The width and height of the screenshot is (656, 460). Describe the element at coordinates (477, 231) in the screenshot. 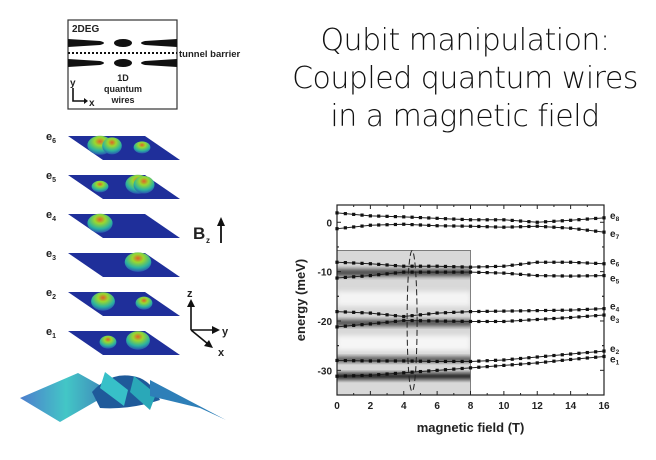

I see `series-e7: e7` at that location.